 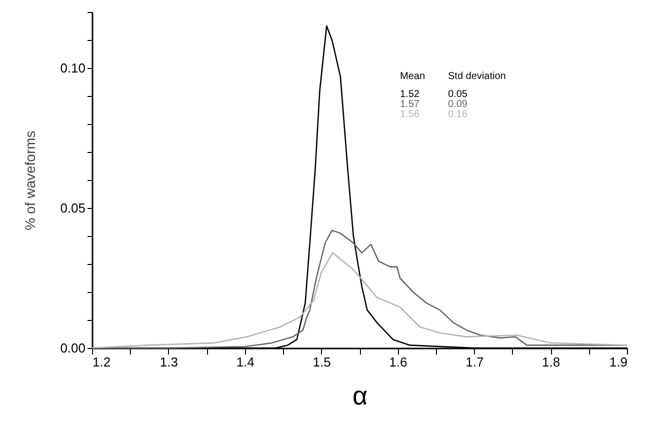 What do you see at coordinates (73, 208) in the screenshot?
I see `y-tick-label: 0.05` at bounding box center [73, 208].